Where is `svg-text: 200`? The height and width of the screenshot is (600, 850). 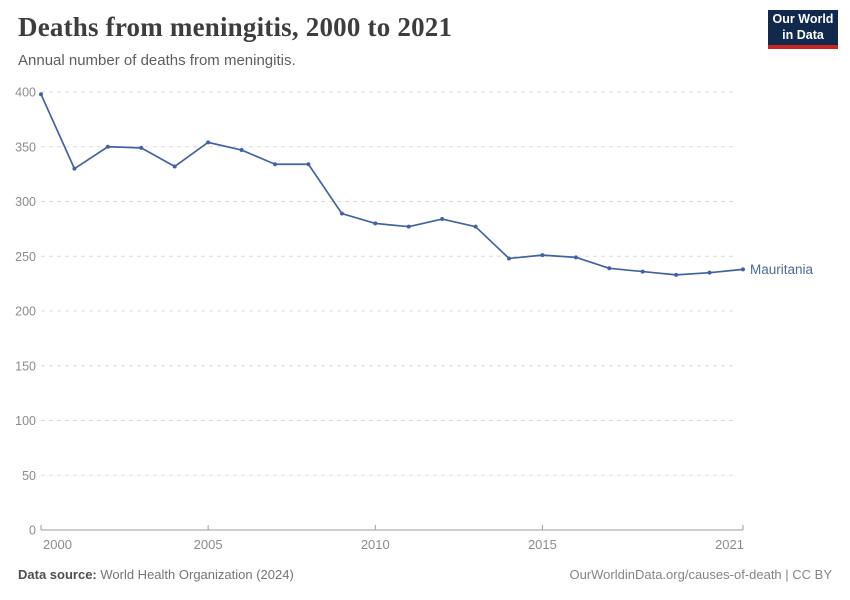
svg-text: 200 is located at coordinates (25, 312).